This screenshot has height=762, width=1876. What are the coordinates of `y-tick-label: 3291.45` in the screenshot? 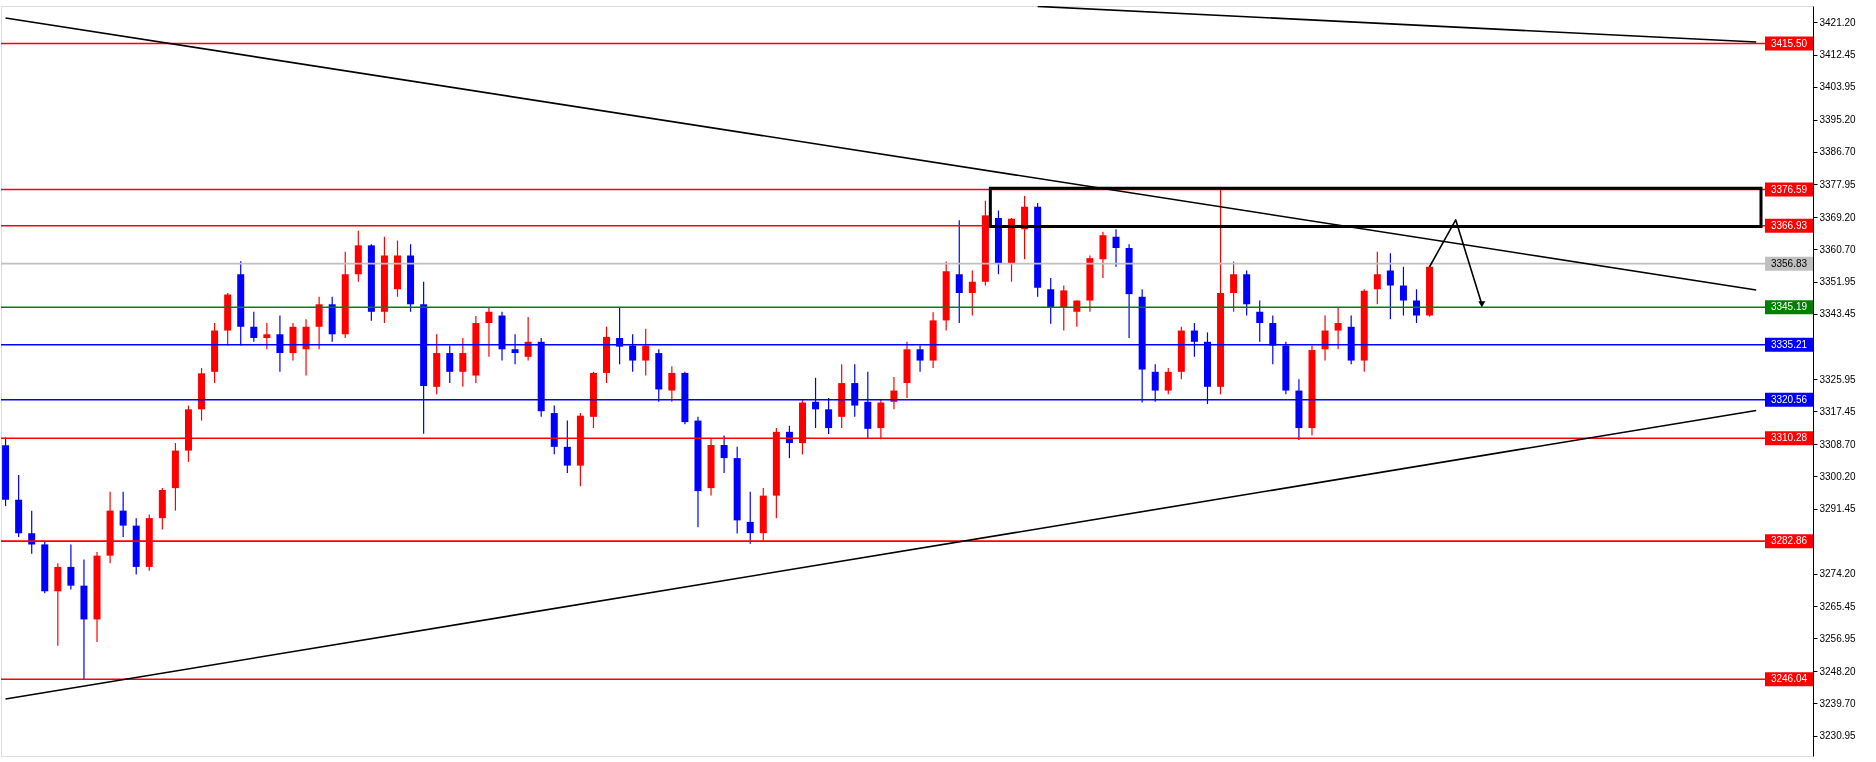 It's located at (1838, 509).